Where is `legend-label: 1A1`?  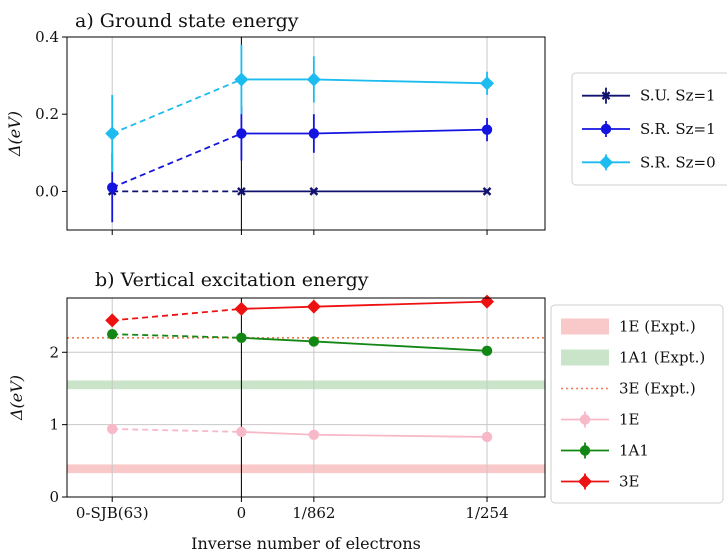 legend-label: 1A1 is located at coordinates (634, 451).